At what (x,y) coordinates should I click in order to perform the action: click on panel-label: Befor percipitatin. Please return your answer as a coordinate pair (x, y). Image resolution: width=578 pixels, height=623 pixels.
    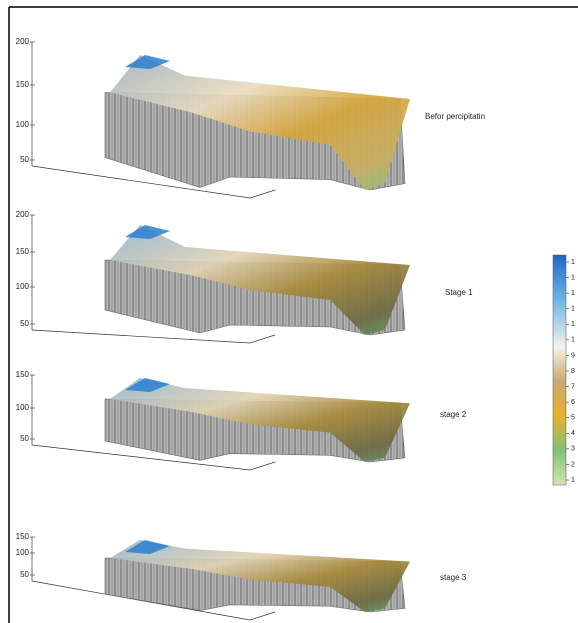
    Looking at the image, I should click on (455, 116).